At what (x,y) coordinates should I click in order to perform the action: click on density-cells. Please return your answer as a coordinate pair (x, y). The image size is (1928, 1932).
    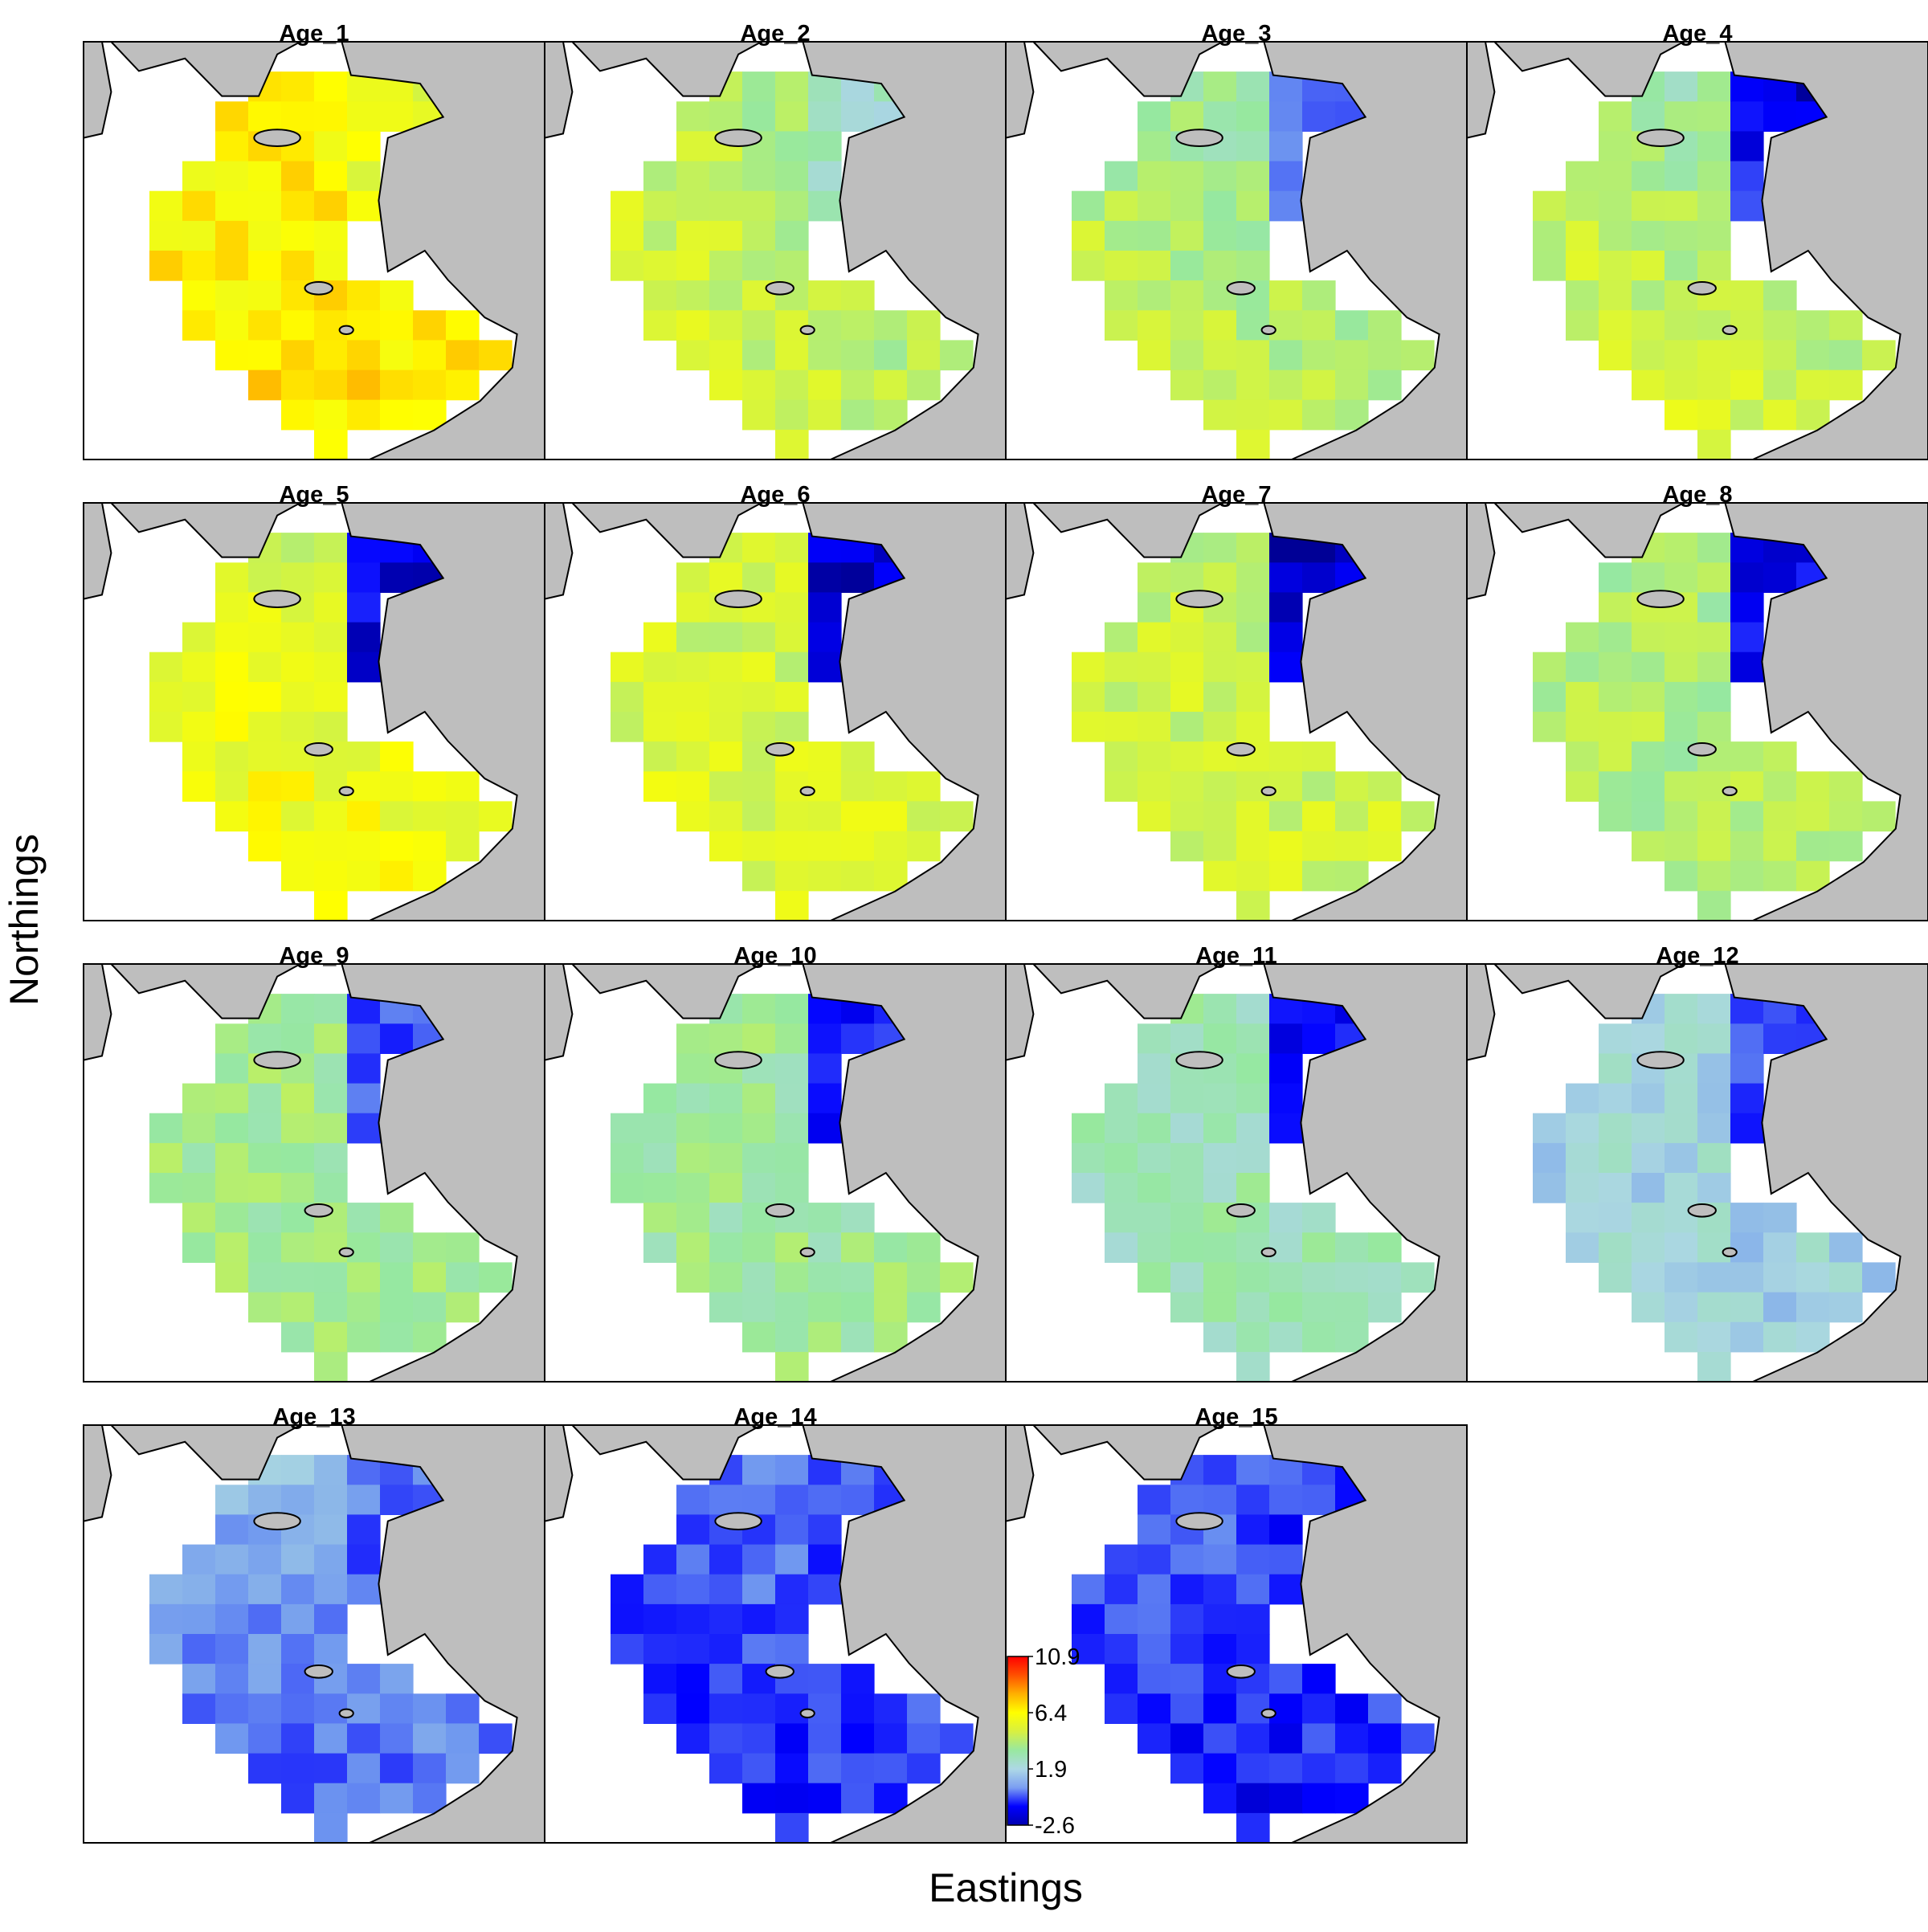
    Looking at the image, I should click on (1715, 727).